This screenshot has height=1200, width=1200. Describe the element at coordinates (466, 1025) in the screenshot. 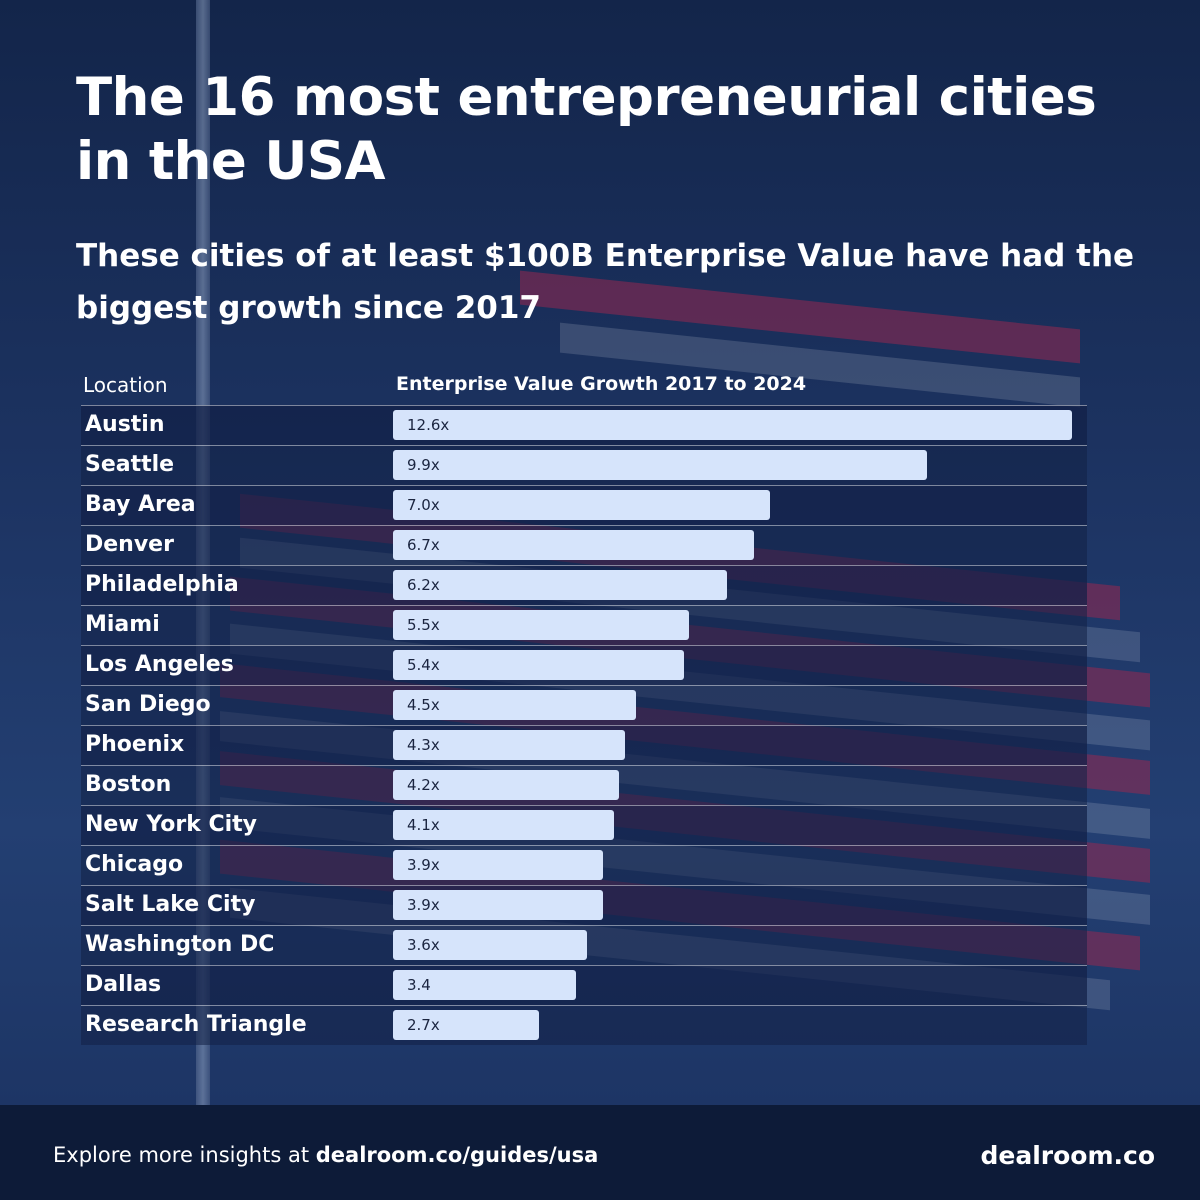

I see `growth-bar: 2.7x` at that location.